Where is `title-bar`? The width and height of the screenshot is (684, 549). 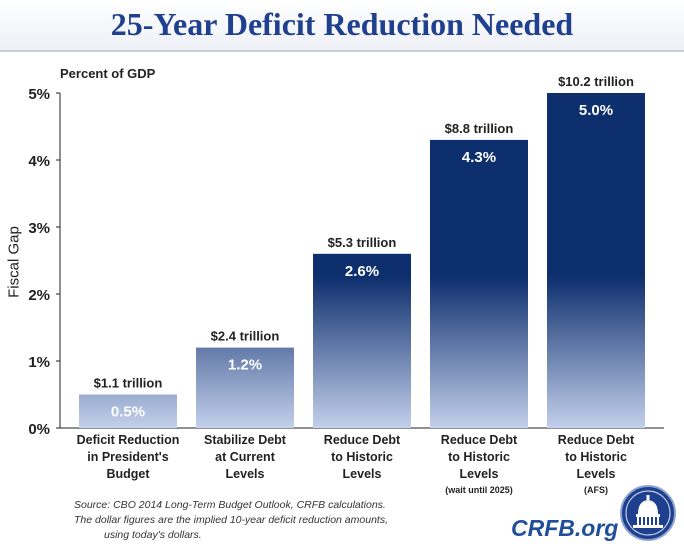
title-bar is located at coordinates (342, 26).